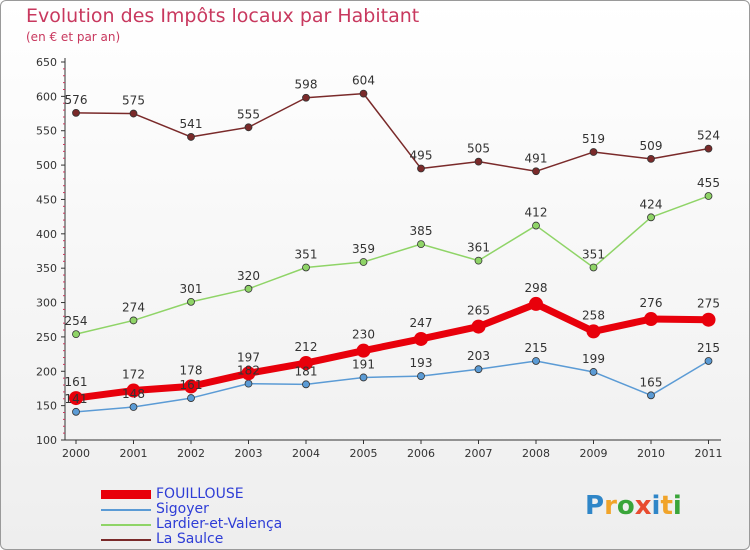  Describe the element at coordinates (651, 204) in the screenshot. I see `data-label: 424` at that location.